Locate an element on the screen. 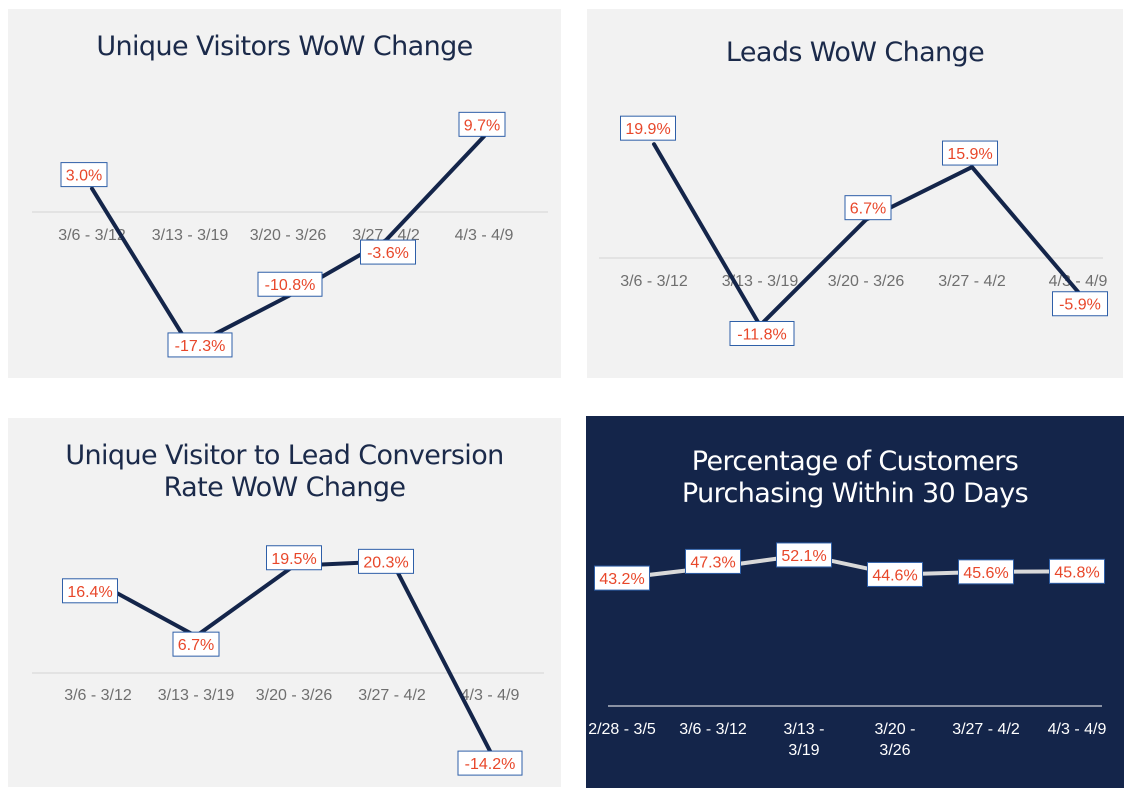 The height and width of the screenshot is (797, 1134). data-label: 16.4% is located at coordinates (90, 591).